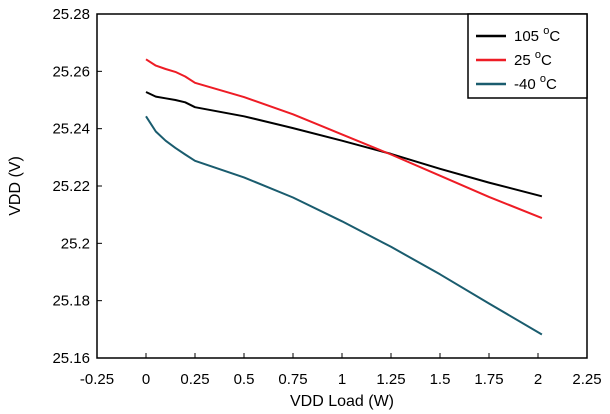 The image size is (610, 414). Describe the element at coordinates (535, 83) in the screenshot. I see `legend-label-2: -40 oC` at that location.